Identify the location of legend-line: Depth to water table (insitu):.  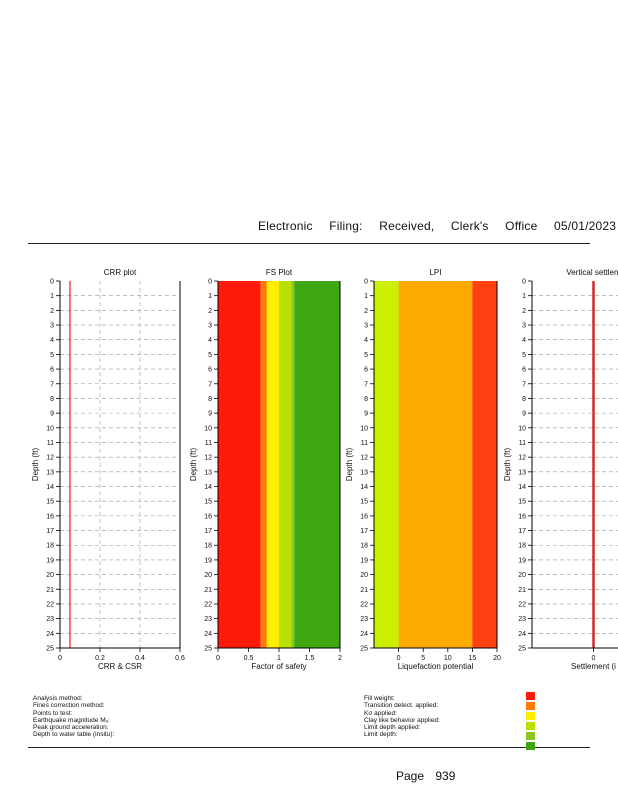
(74, 735).